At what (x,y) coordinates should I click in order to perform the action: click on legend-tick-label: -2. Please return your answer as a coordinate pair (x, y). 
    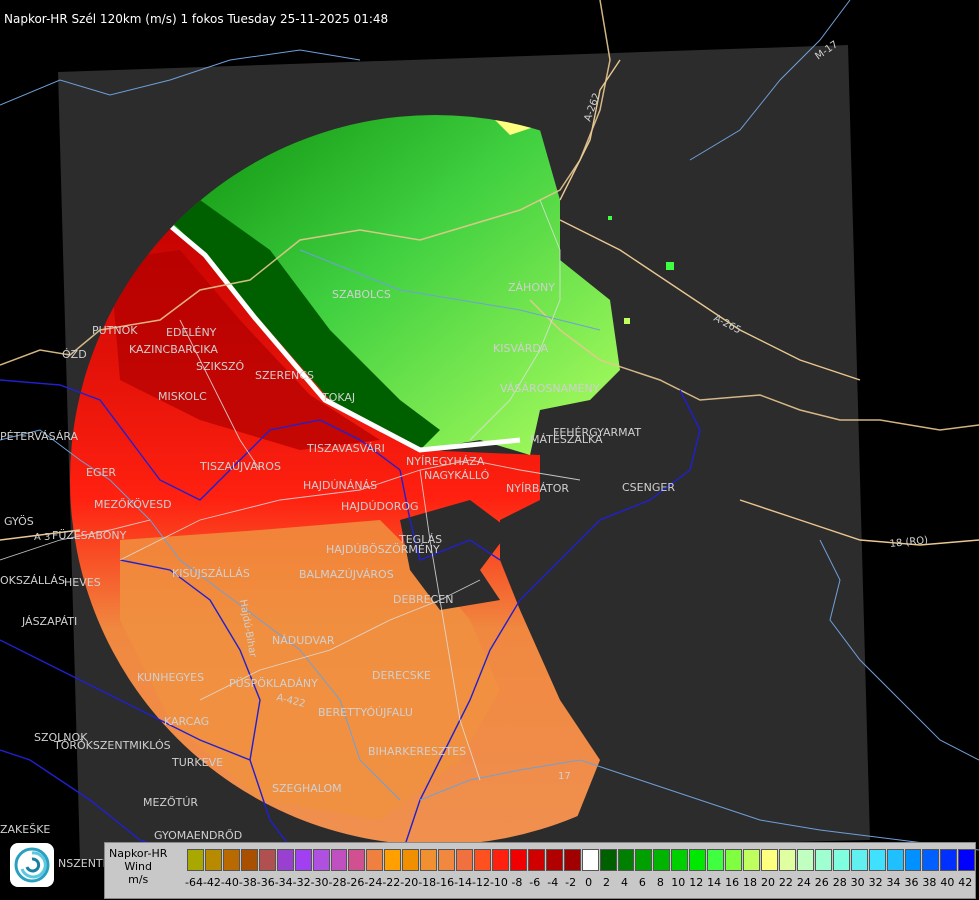
    Looking at the image, I should click on (571, 882).